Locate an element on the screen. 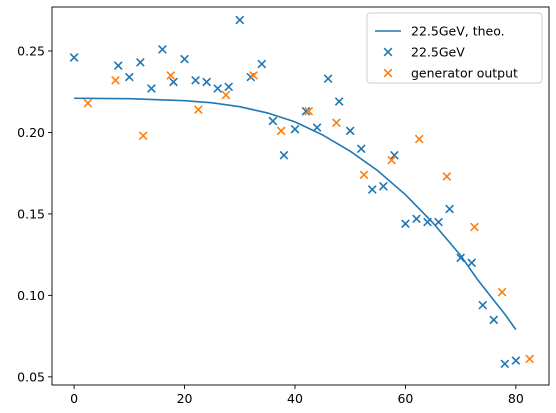 The height and width of the screenshot is (413, 556). legend-label: generator output is located at coordinates (464, 73).